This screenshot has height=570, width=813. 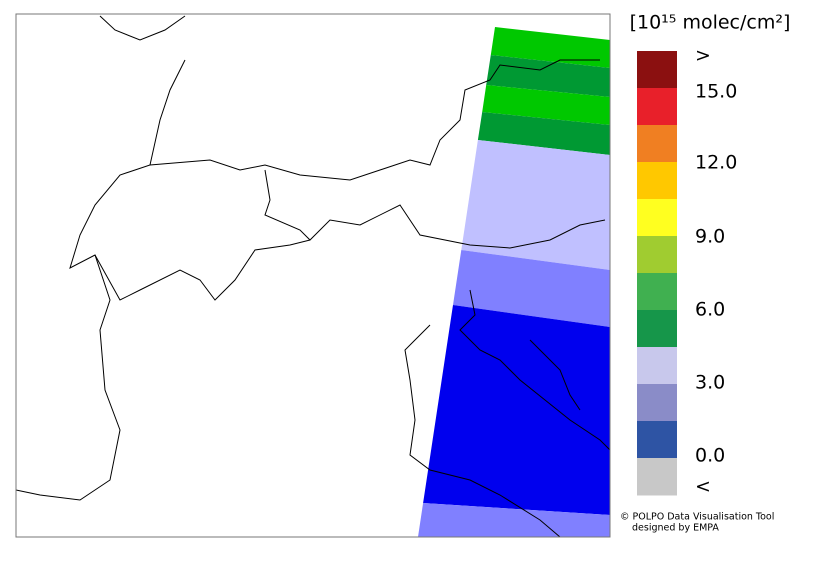 What do you see at coordinates (703, 56) in the screenshot?
I see `colorbar-label: >` at bounding box center [703, 56].